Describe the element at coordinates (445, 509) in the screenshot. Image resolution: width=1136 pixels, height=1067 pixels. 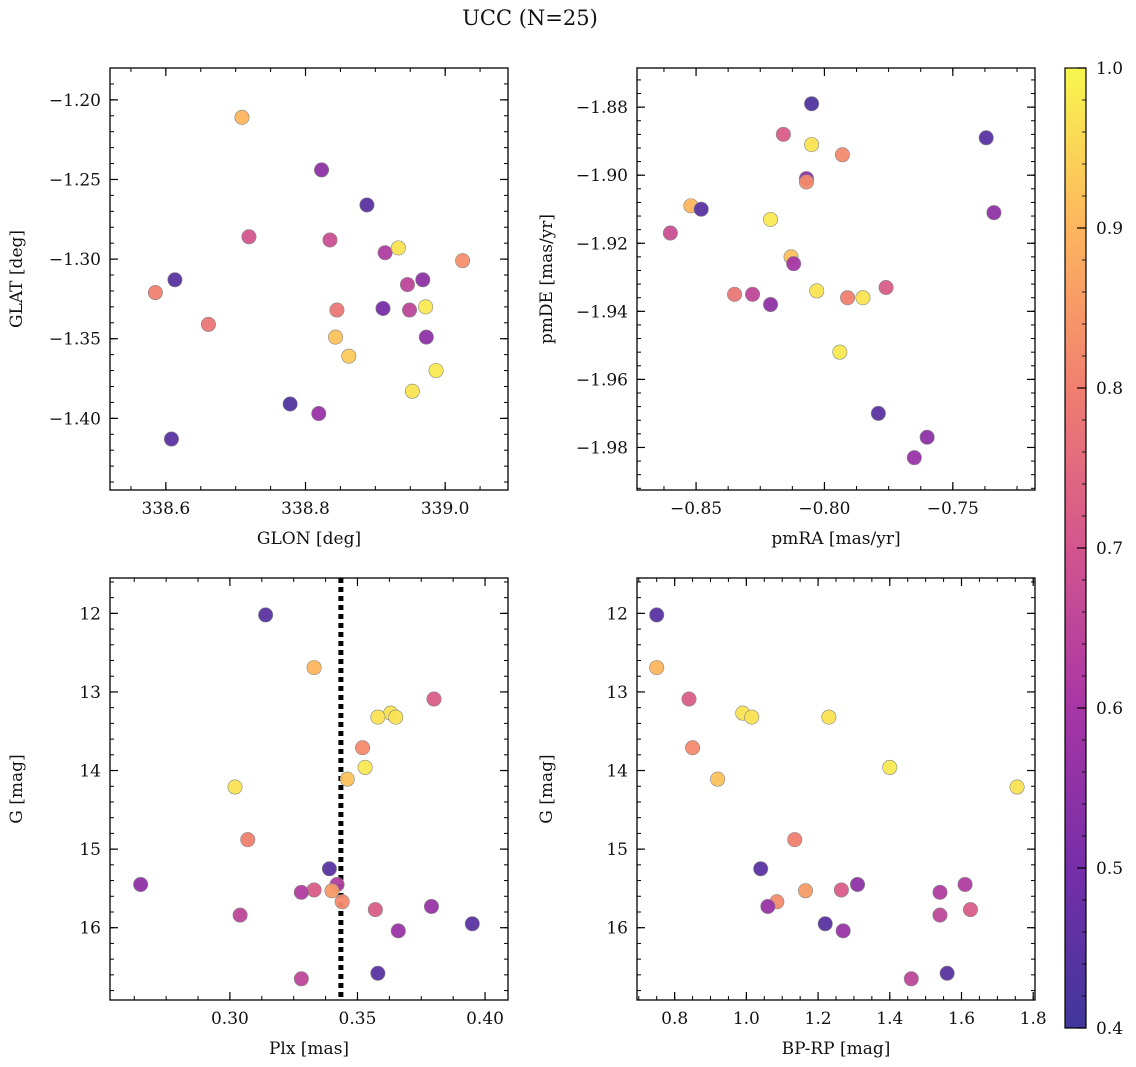
I see `x-tick-label: 339.0` at that location.